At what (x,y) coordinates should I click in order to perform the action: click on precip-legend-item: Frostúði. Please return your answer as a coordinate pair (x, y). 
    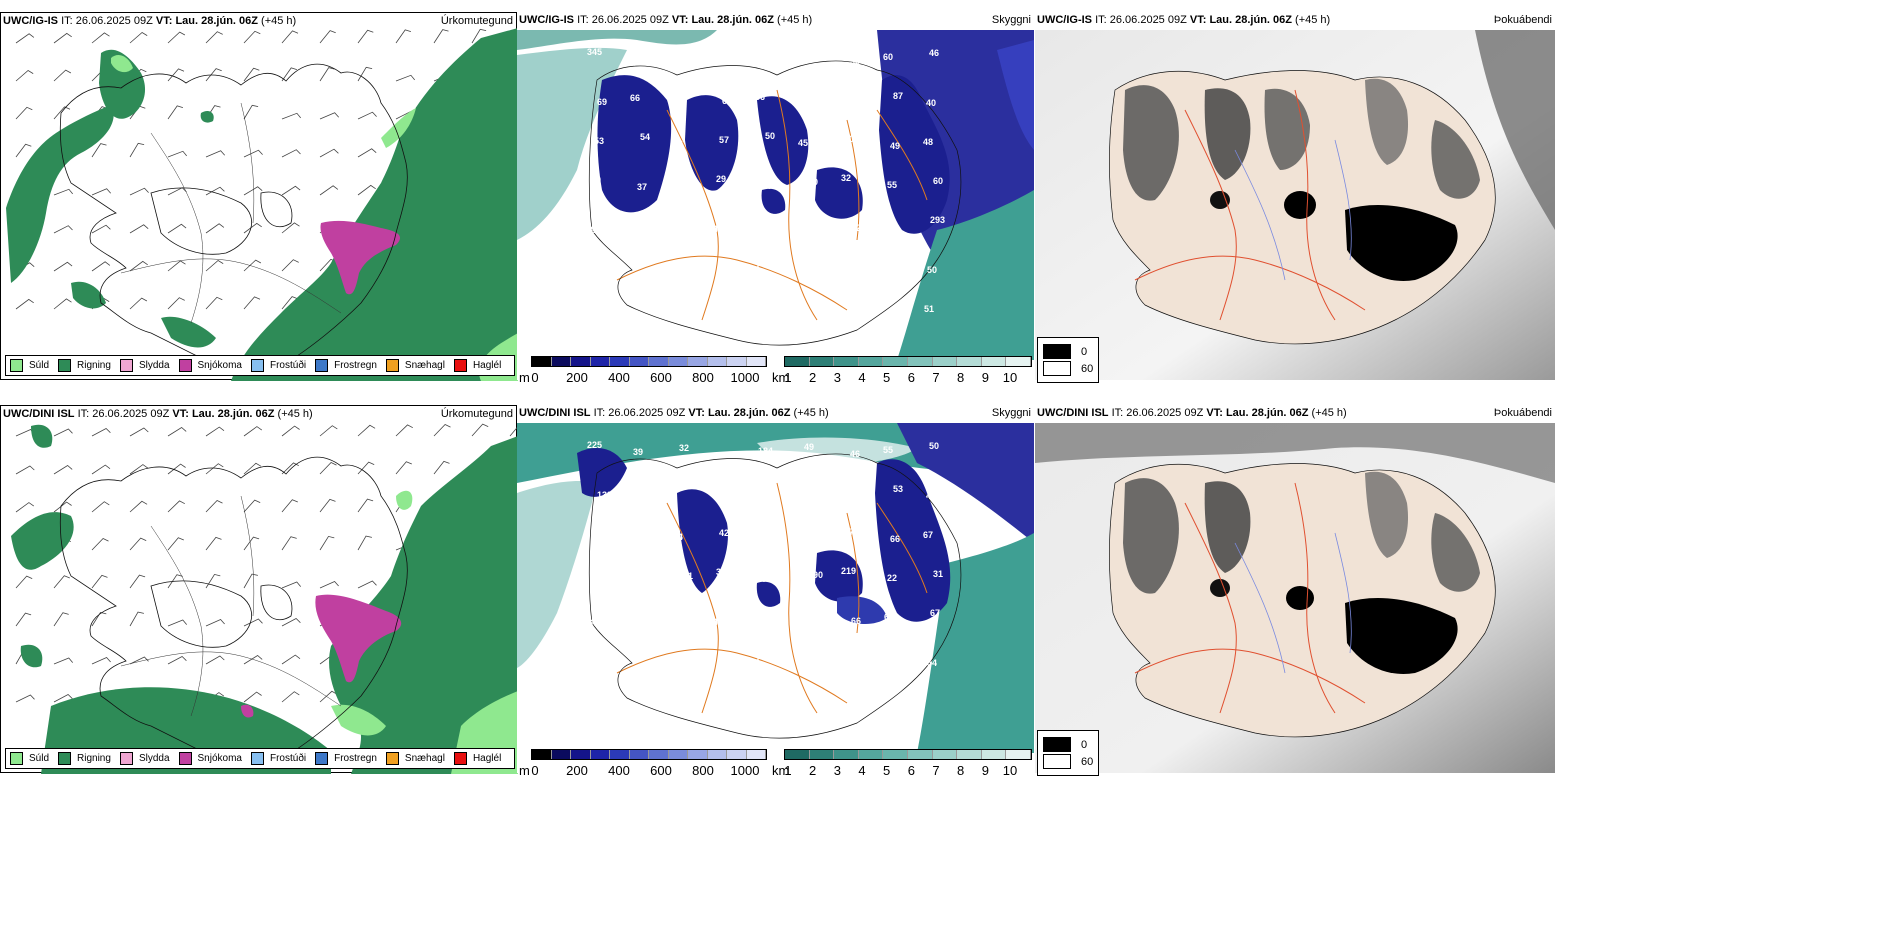
    Looking at the image, I should click on (278, 758).